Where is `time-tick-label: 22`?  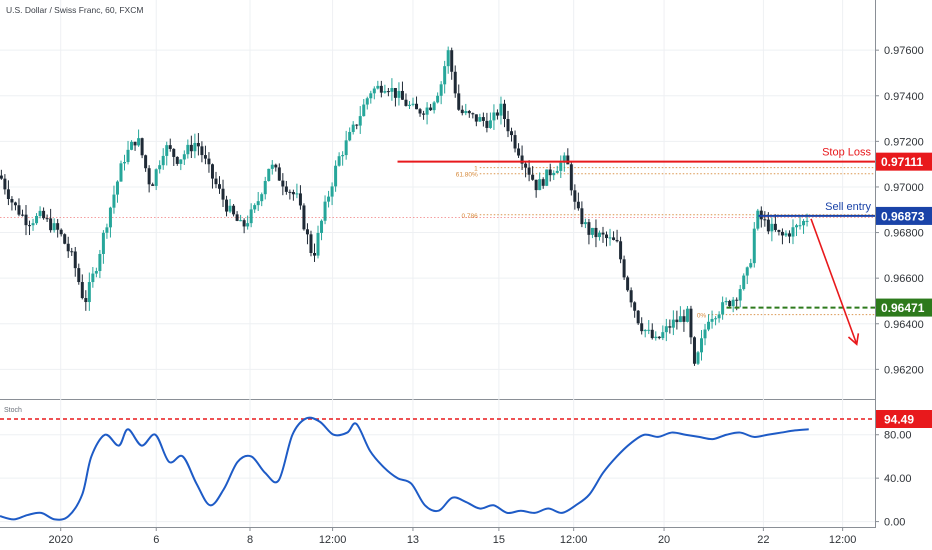 time-tick-label: 22 is located at coordinates (763, 540).